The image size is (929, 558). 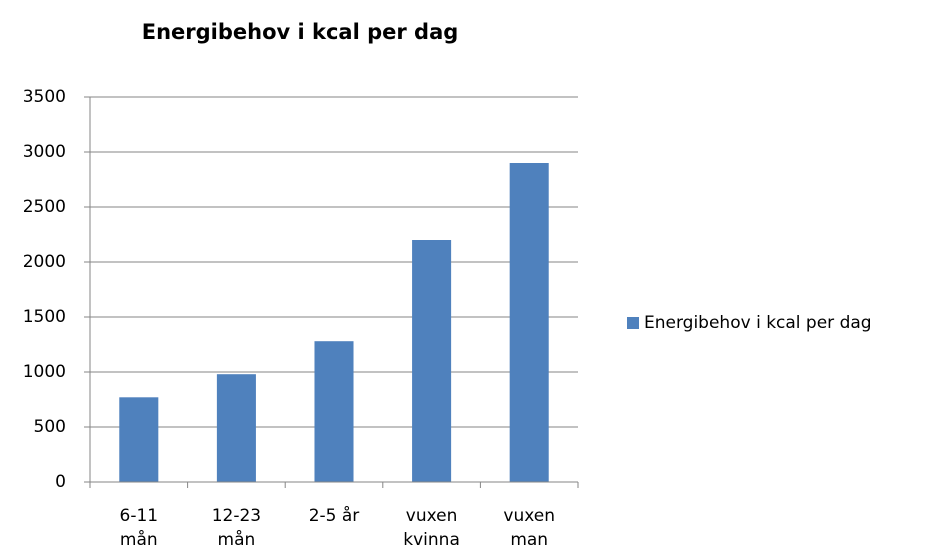 I want to click on chart-title: Energibehov i kcal per dag, so click(x=300, y=32).